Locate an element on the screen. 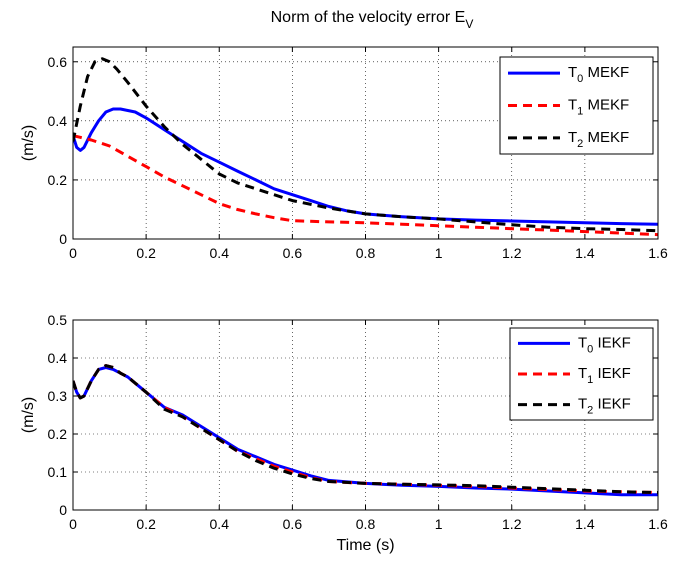  figure-title-sub: V is located at coordinates (469, 24).